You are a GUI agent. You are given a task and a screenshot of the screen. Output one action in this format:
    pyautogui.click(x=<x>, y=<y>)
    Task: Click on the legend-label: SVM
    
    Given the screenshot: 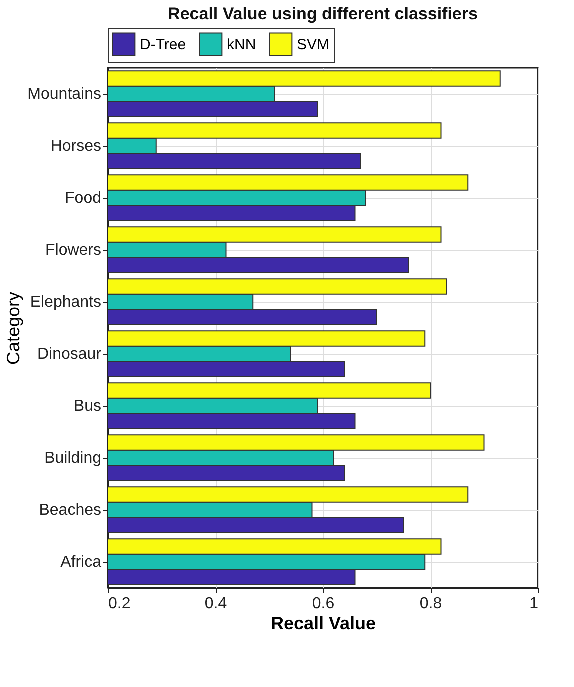 What is the action you would take?
    pyautogui.click(x=313, y=45)
    